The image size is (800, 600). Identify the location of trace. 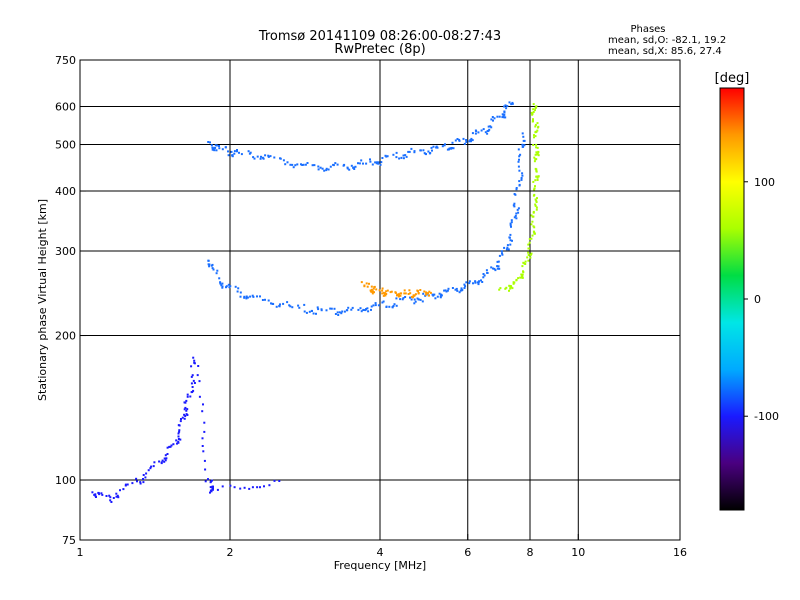
(519, 197).